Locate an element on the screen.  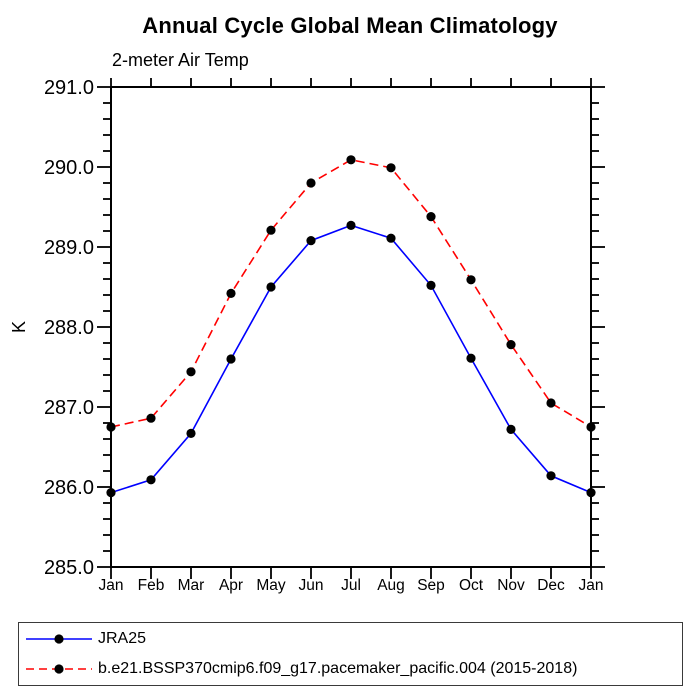
y-tick-label: 291.0 is located at coordinates (69, 88).